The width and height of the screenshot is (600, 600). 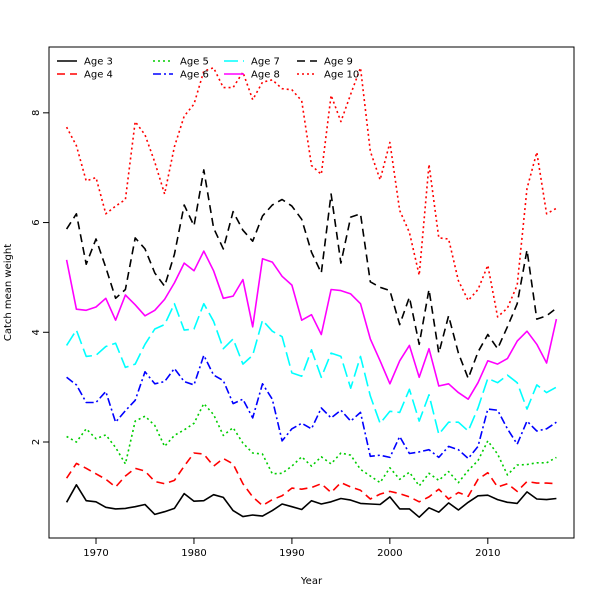 I want to click on legend-label: Age 5, so click(x=194, y=62).